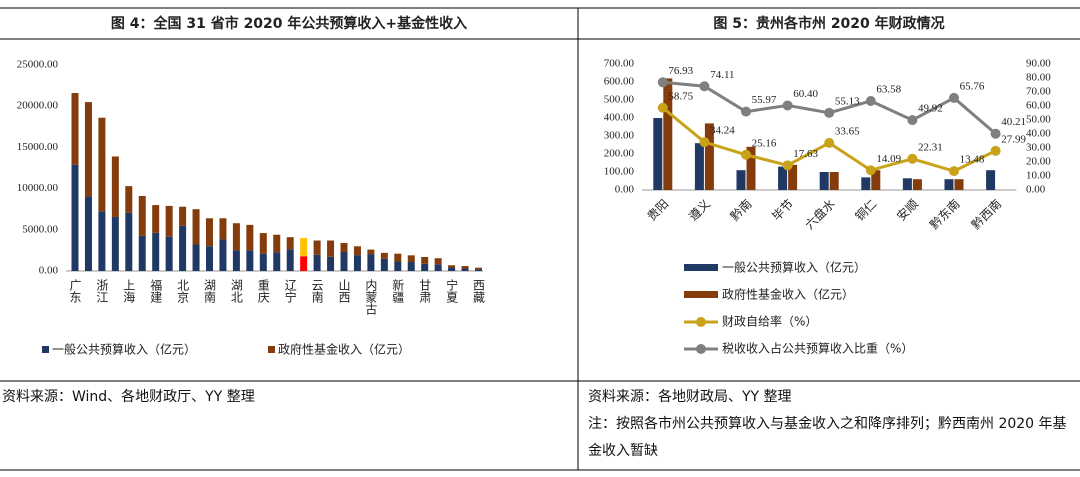 This screenshot has width=1080, height=477. Describe the element at coordinates (945, 214) in the screenshot. I see `x-tick-label: 黔东南` at that location.